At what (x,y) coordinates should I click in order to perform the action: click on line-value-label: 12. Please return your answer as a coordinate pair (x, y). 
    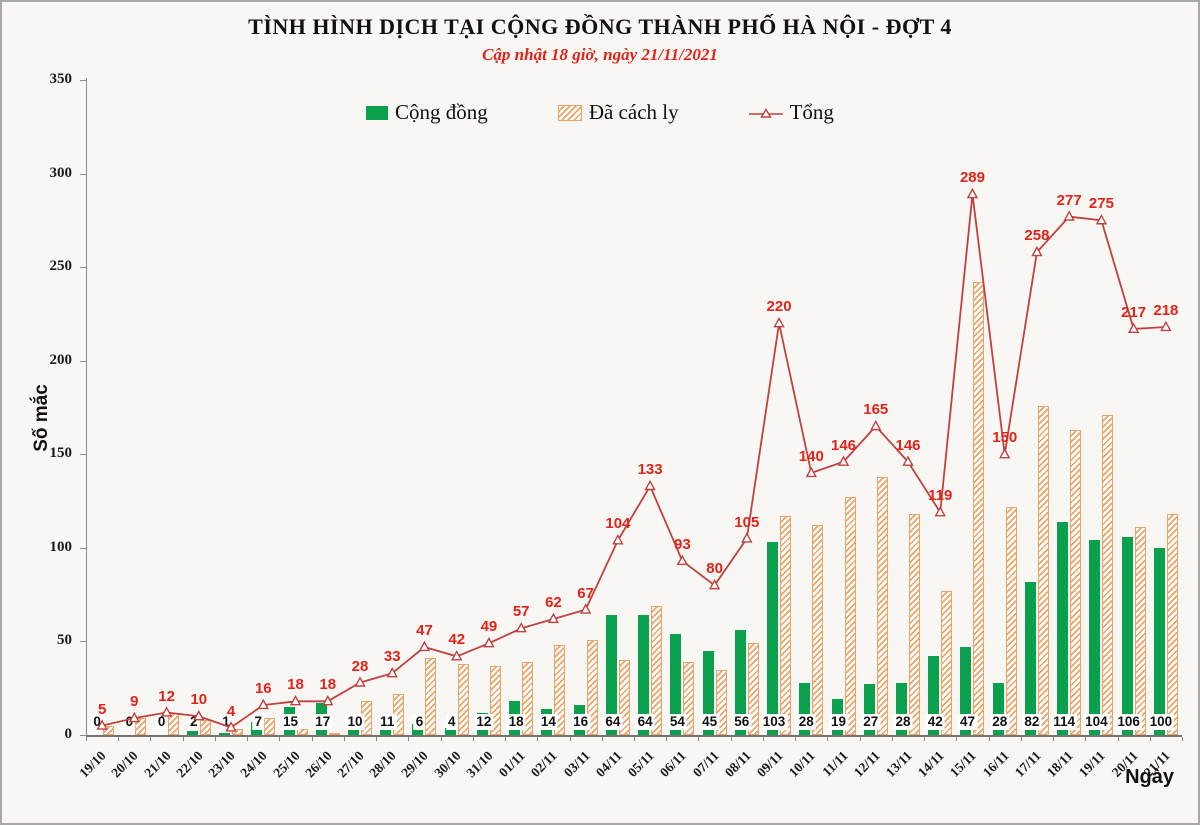
    Looking at the image, I should click on (166, 696).